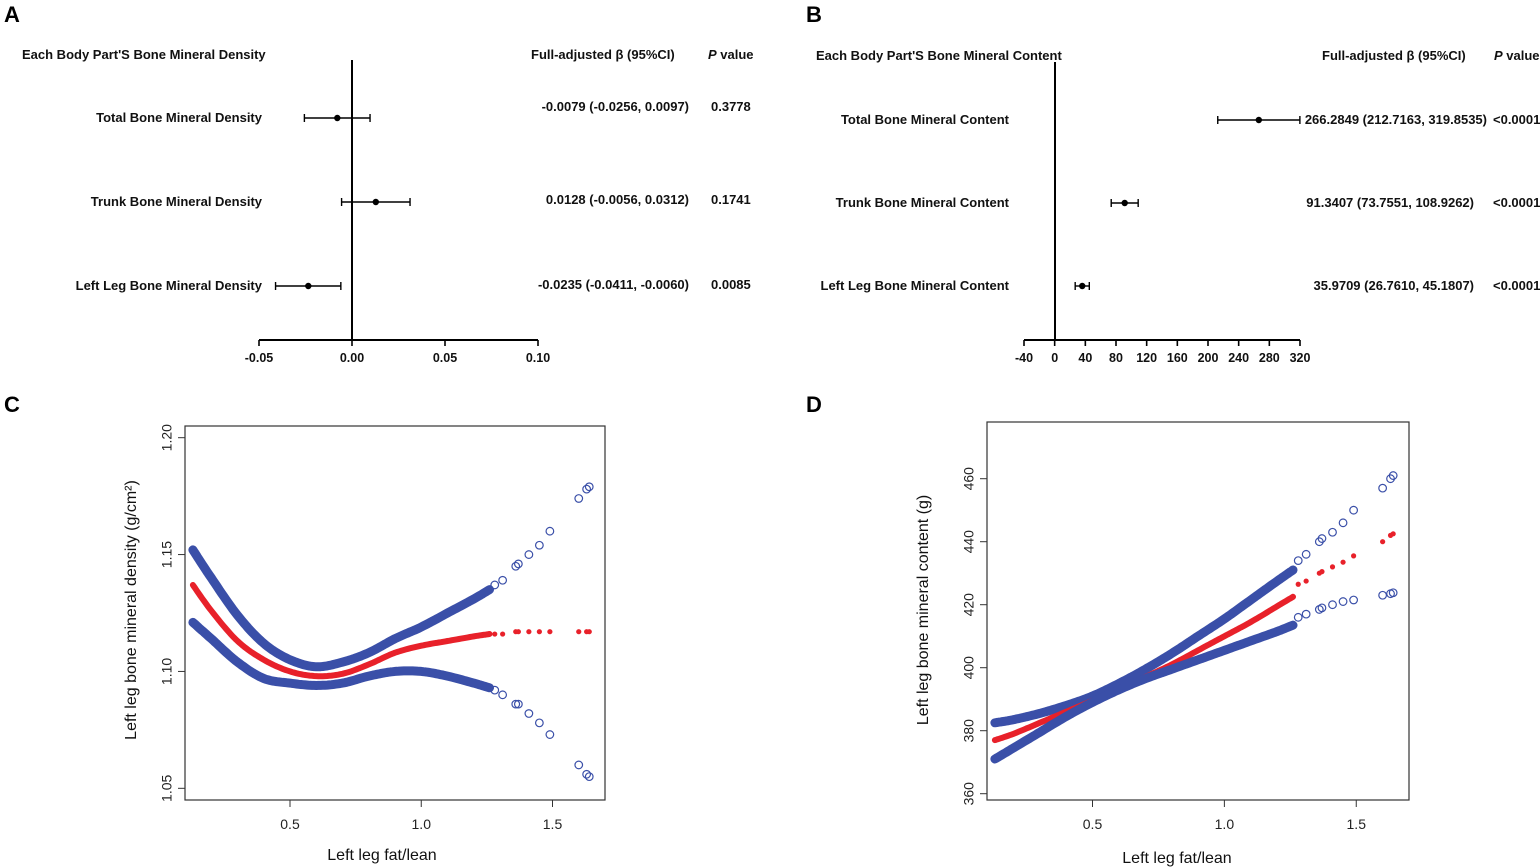 The height and width of the screenshot is (867, 1540). I want to click on forest-a-marks-tick-label-1: 0.00, so click(352, 358).